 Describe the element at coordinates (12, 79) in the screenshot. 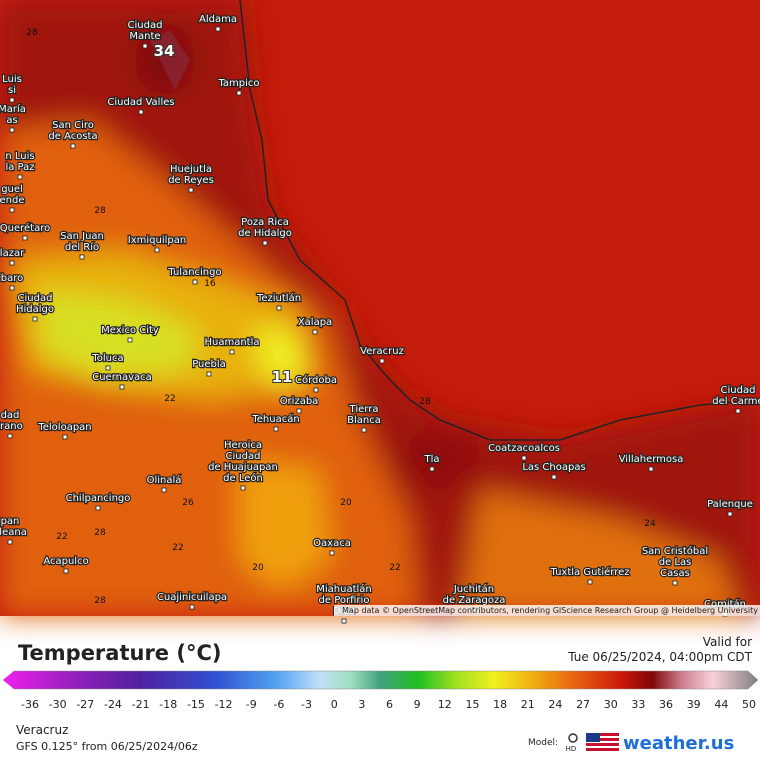

I see `city-label: Luis` at that location.